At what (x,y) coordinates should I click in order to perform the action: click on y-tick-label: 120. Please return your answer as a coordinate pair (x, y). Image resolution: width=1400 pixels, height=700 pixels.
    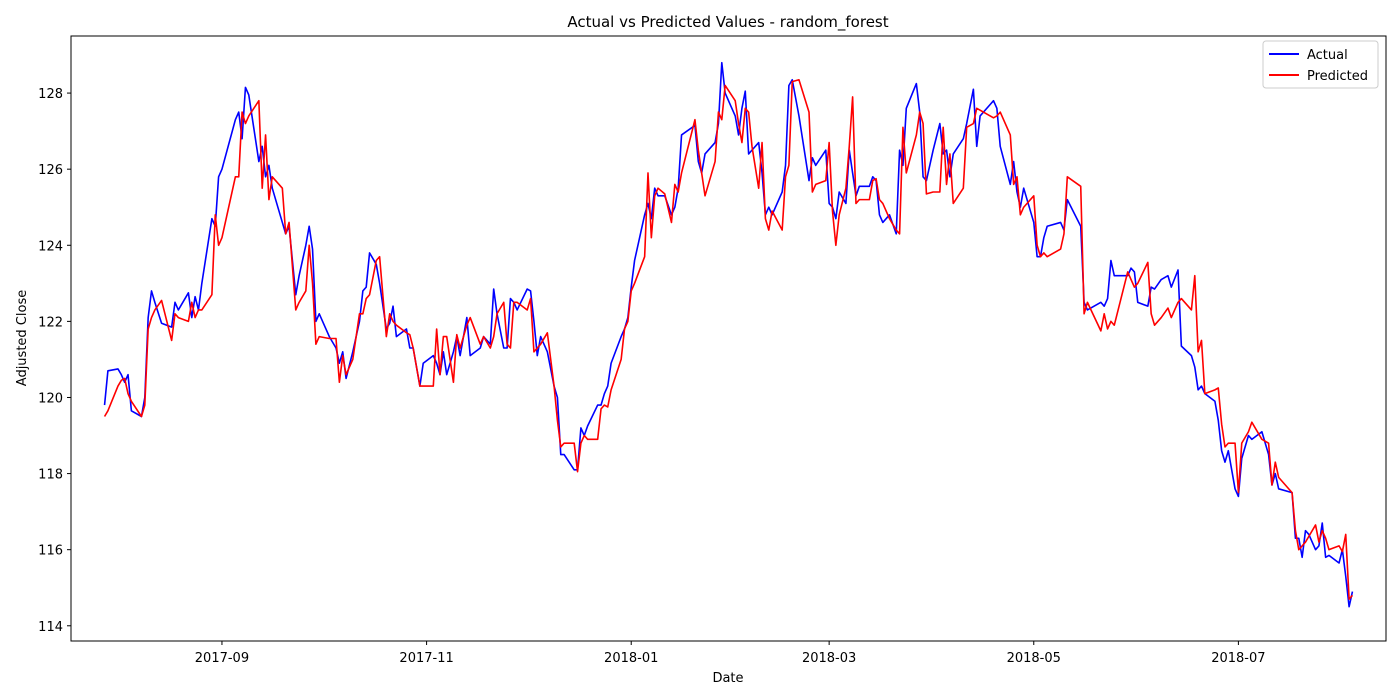
    Looking at the image, I should click on (50, 398).